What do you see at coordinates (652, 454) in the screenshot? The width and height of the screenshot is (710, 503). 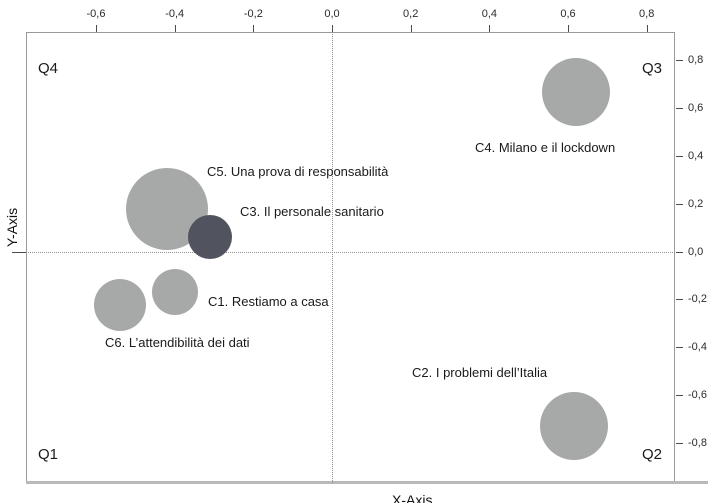 I see `quadrant-label-q2: Q2` at bounding box center [652, 454].